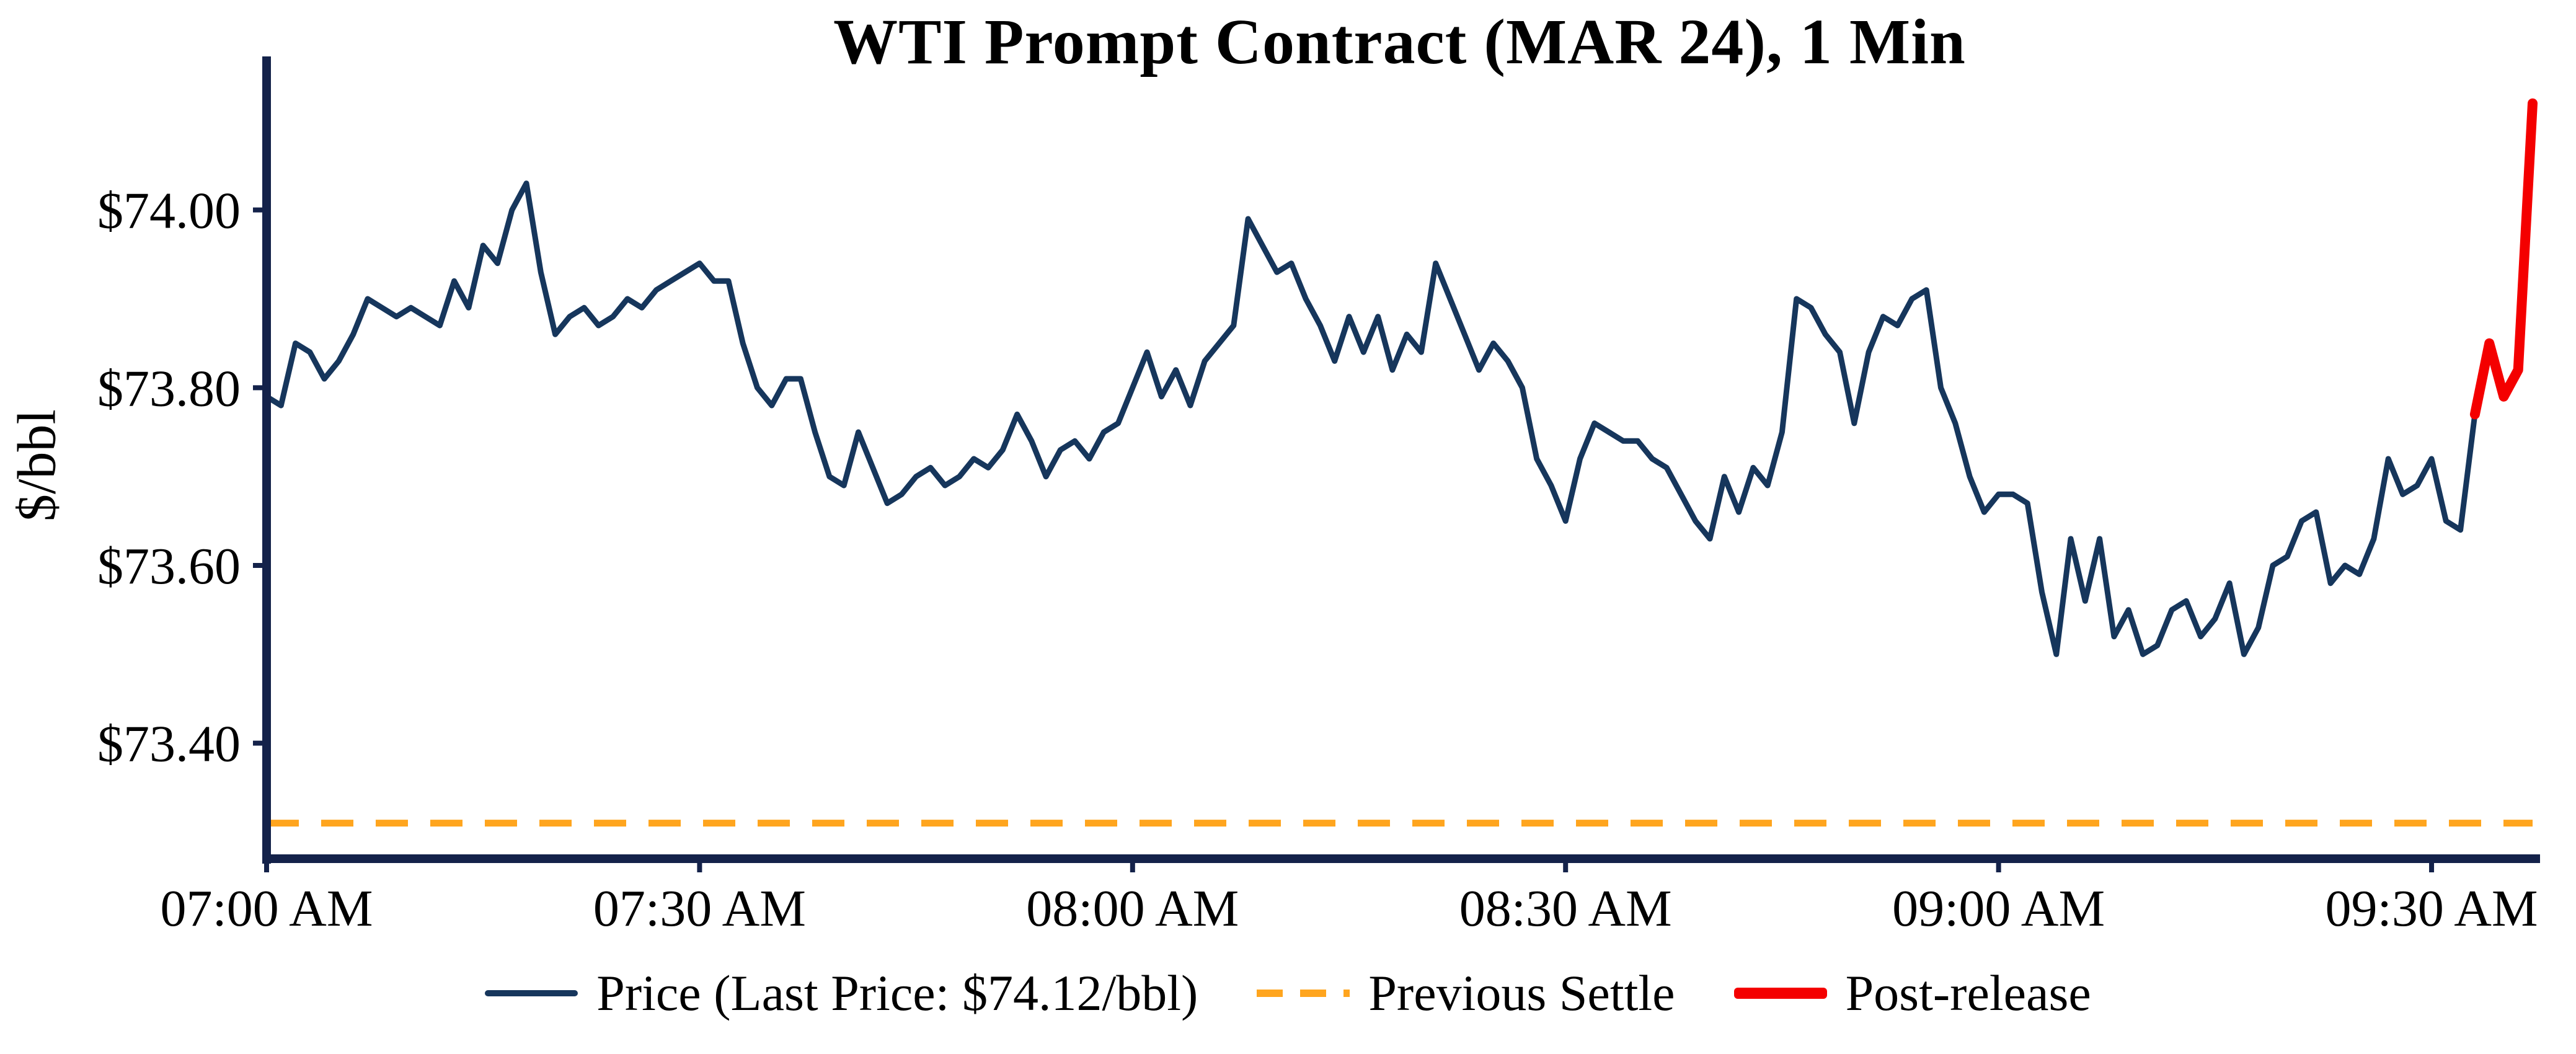 Image resolution: width=2576 pixels, height=1054 pixels. What do you see at coordinates (531, 993) in the screenshot?
I see `price-line-swatch-icon` at bounding box center [531, 993].